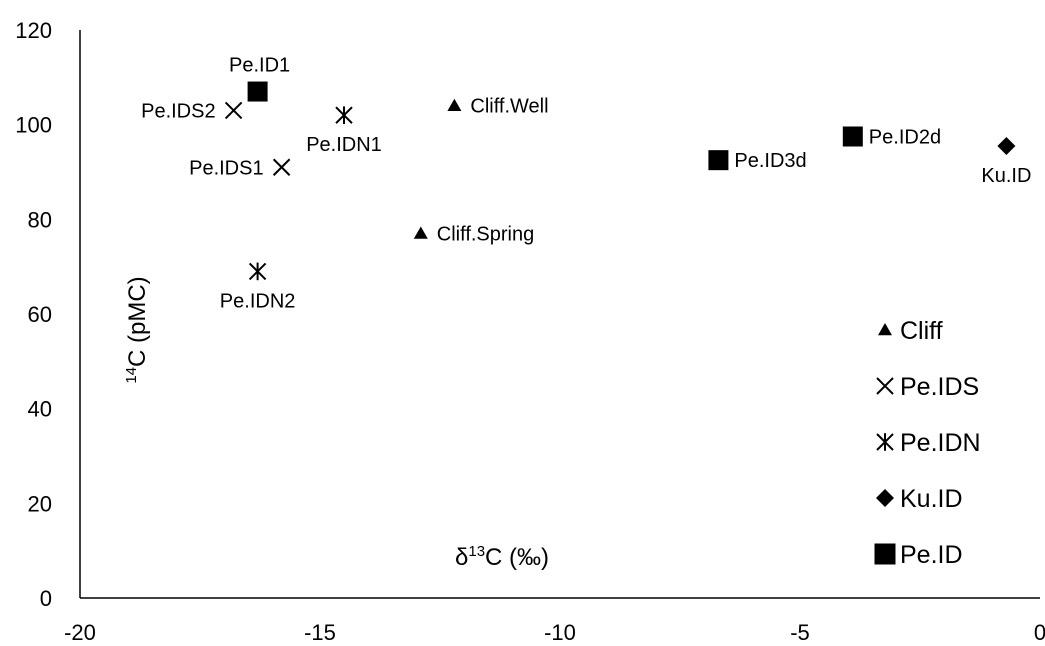 This screenshot has height=646, width=1045. I want to click on y-tick-label: 100, so click(33, 125).